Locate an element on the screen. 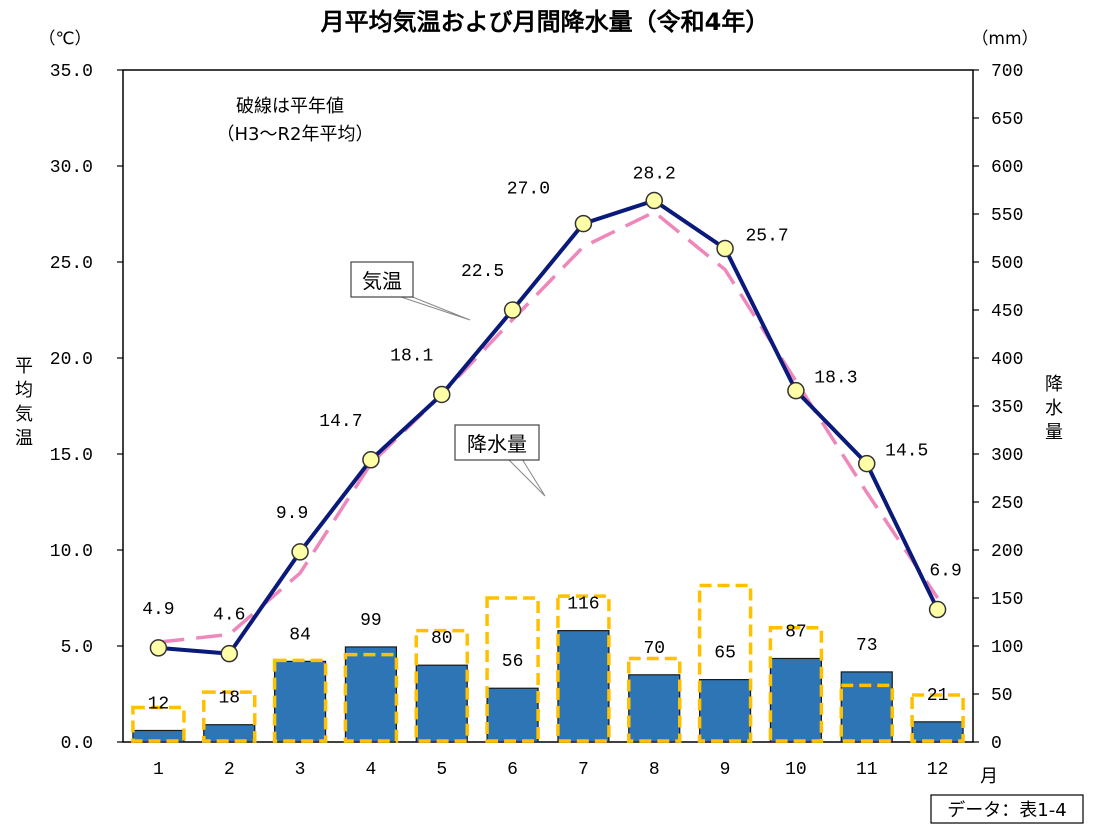 This screenshot has width=1094, height=826. left-tick-label: 0.0 is located at coordinates (77, 744).